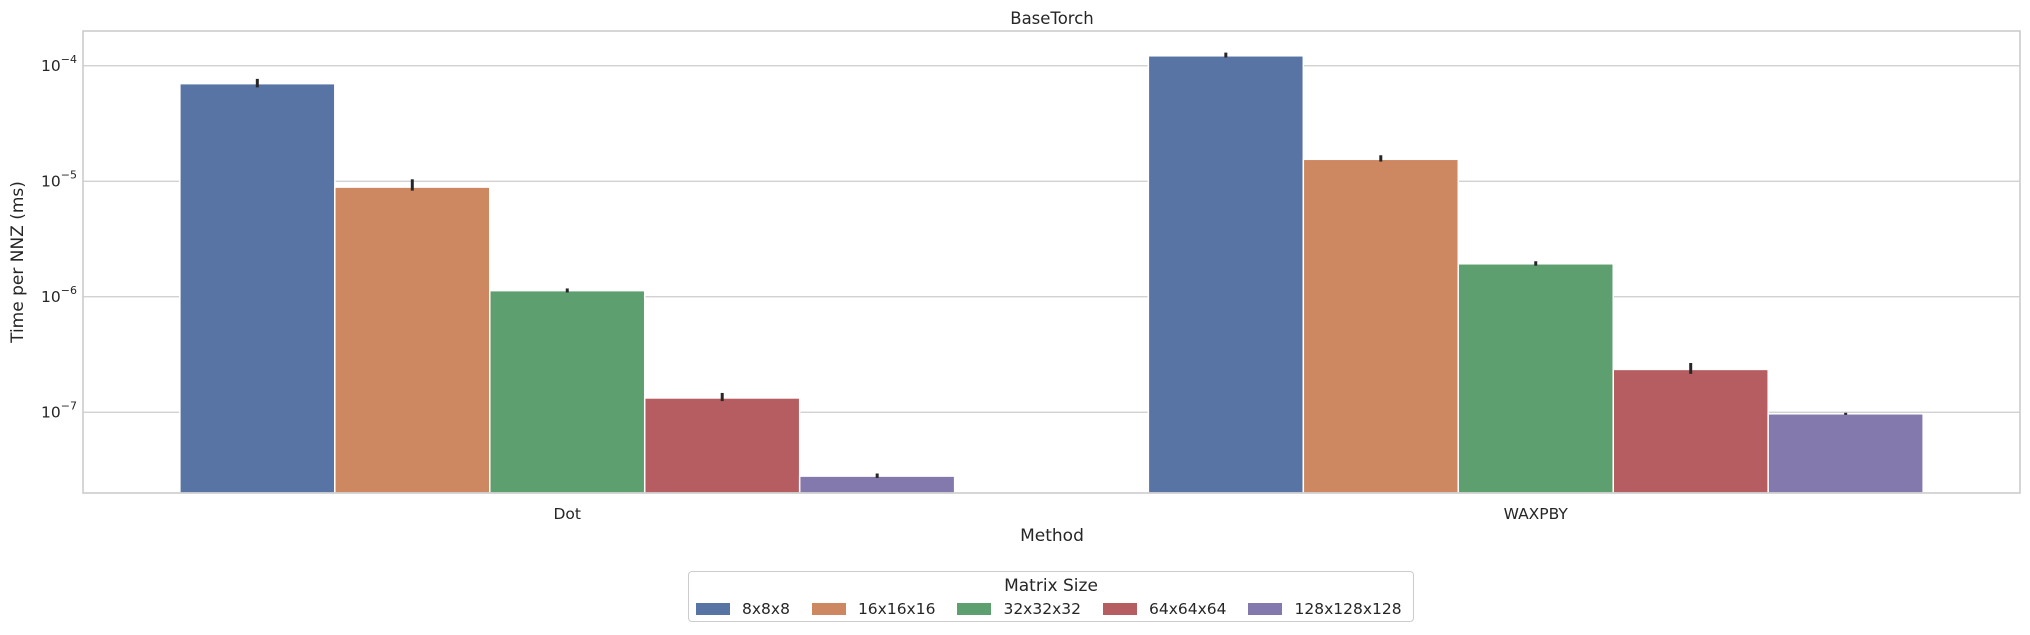 The width and height of the screenshot is (2030, 635). I want to click on bar-waxpby-8x8x8, so click(1226, 274).